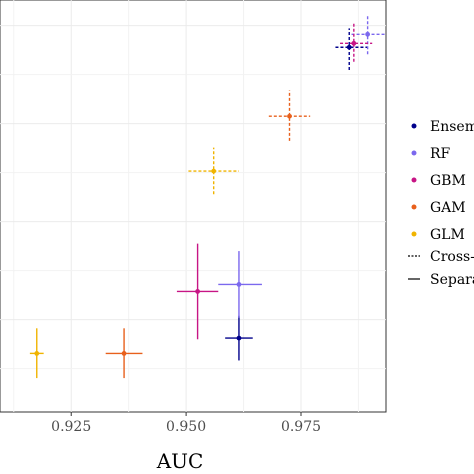 This screenshot has height=474, width=474. Describe the element at coordinates (354, 43) in the screenshot. I see `point-gbm-dotted` at that location.